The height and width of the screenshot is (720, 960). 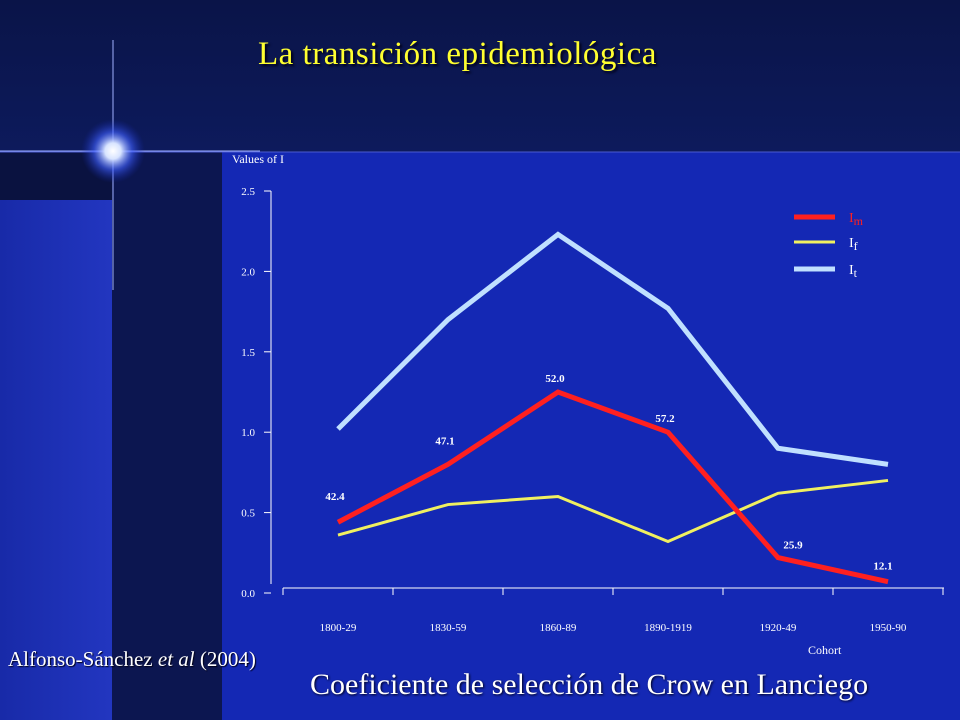 I want to click on y-tick-label: 0.0, so click(x=248, y=594).